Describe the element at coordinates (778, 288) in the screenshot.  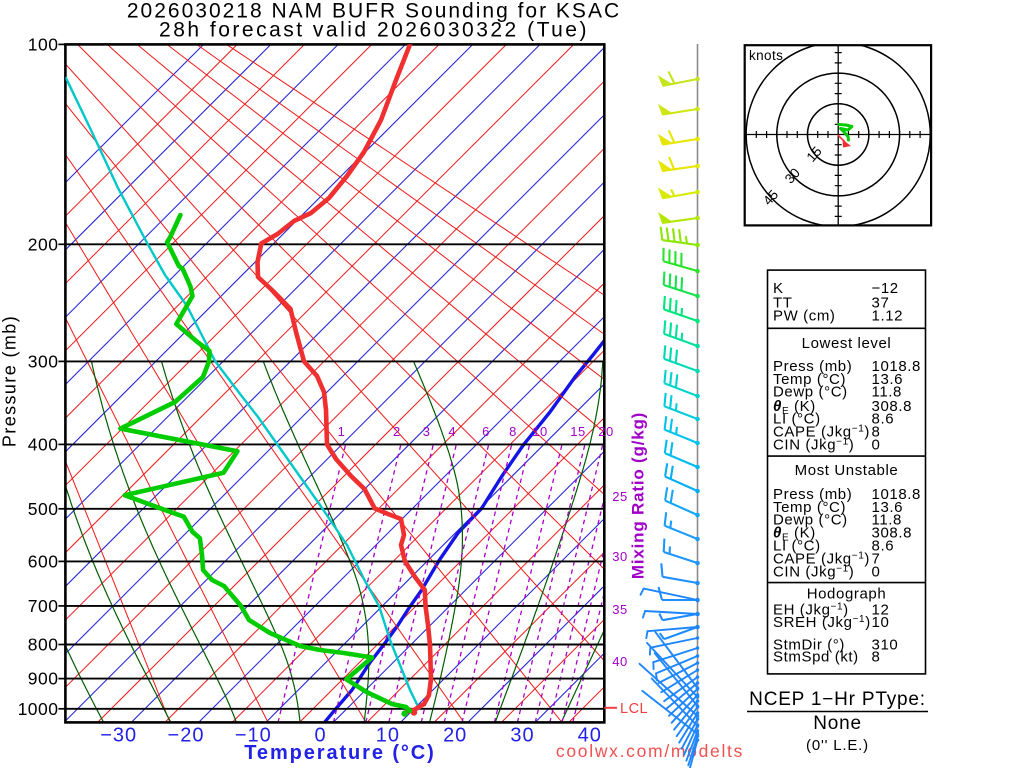
I see `svg-text: K` at that location.